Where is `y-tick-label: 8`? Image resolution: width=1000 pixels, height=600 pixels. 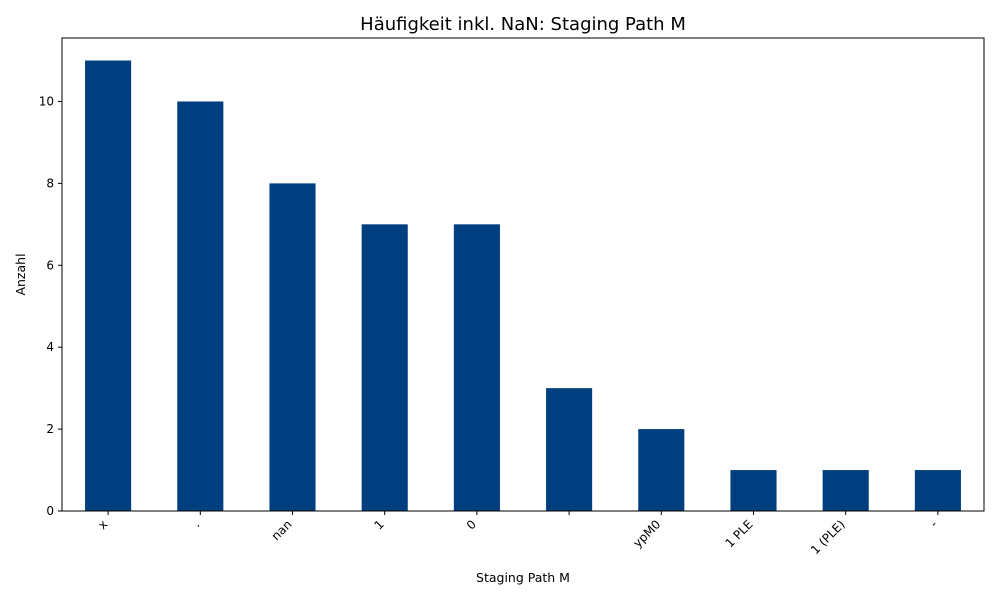
y-tick-label: 8 is located at coordinates (50, 183).